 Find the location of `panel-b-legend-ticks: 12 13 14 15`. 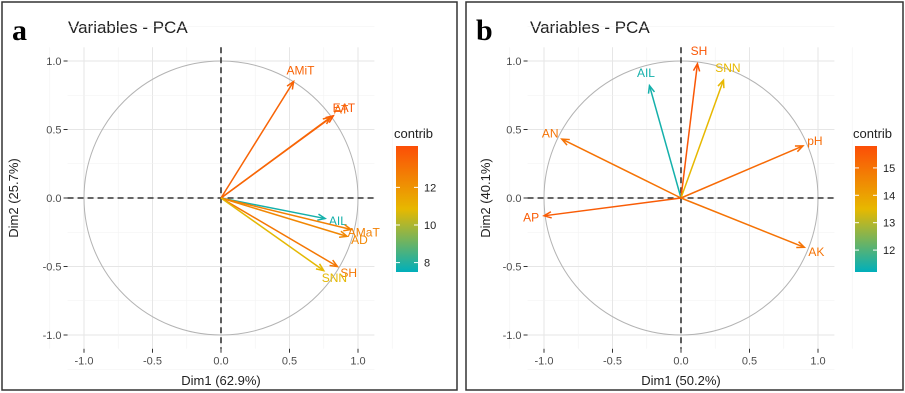

panel-b-legend-ticks: 12 13 14 15 is located at coordinates (875, 210).